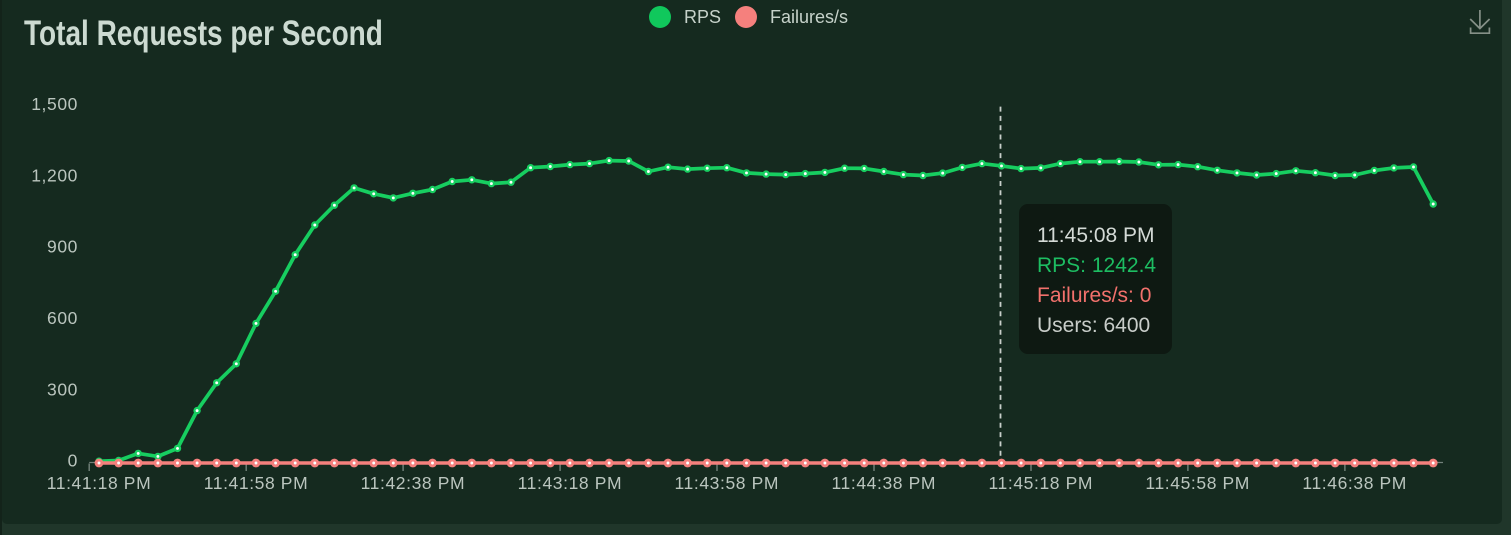  I want to click on svg-text: 11:46:38 PM, so click(1354, 483).